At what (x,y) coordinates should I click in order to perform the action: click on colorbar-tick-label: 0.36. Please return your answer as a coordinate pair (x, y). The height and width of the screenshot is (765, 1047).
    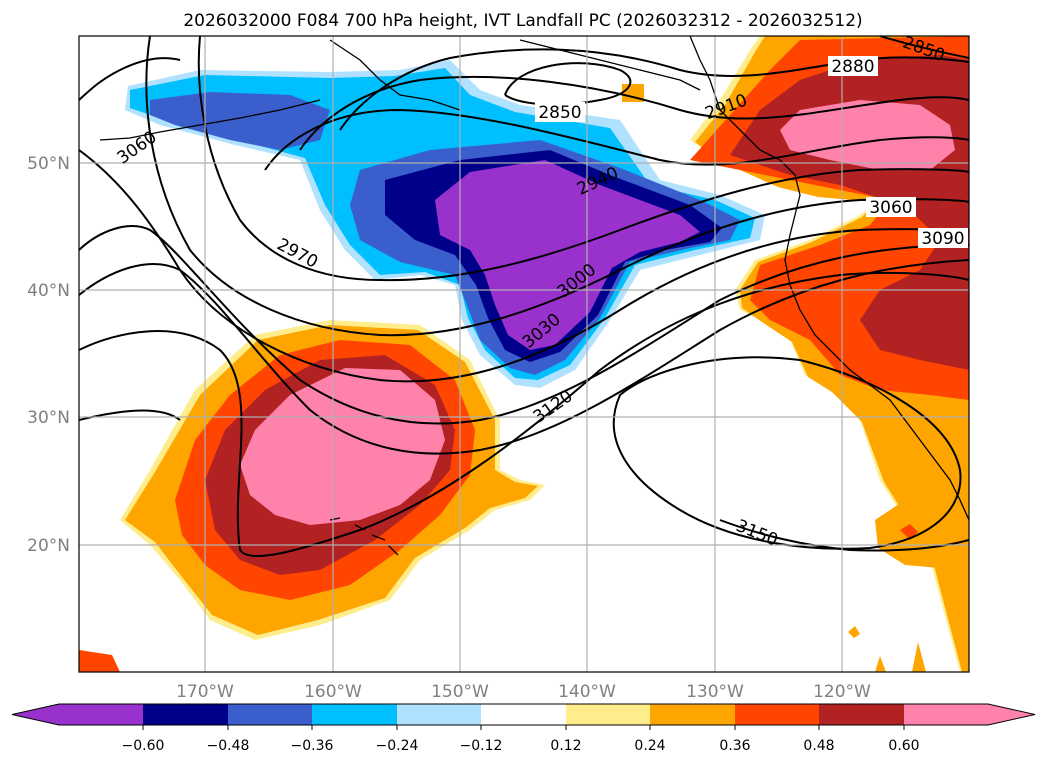
    Looking at the image, I should click on (734, 746).